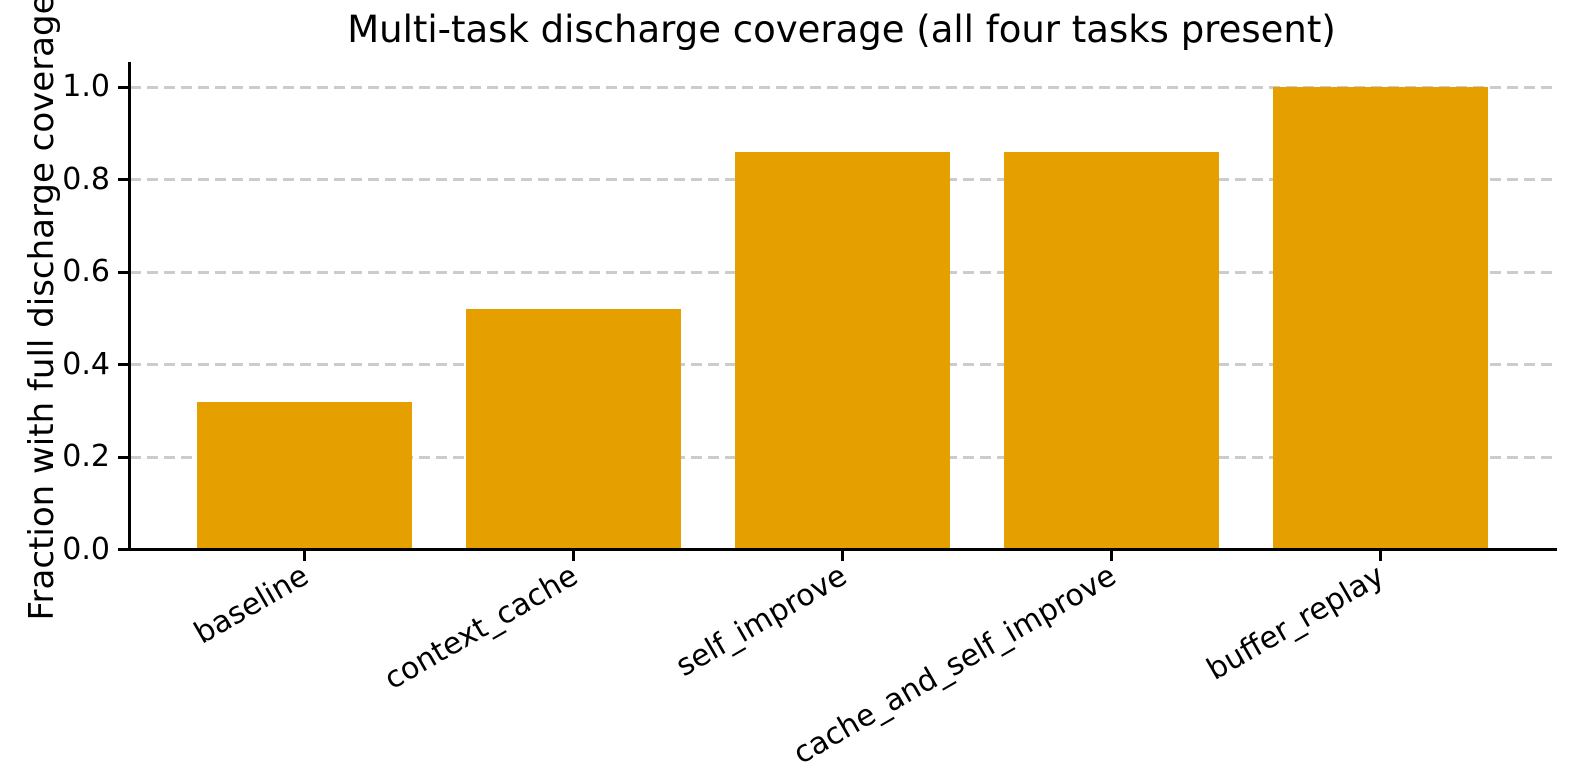 This screenshot has width=1573, height=774. I want to click on x-axis-spine, so click(842, 549).